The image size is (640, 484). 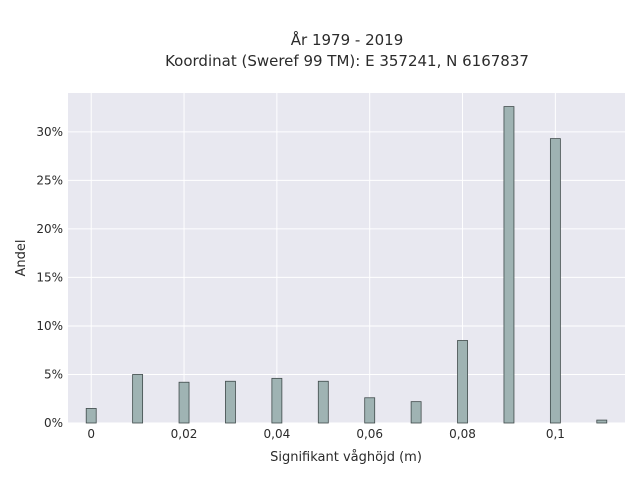 I want to click on y-tick-labels: 0% 5% 10% 15% 20% 25% 30%, so click(x=49, y=277).